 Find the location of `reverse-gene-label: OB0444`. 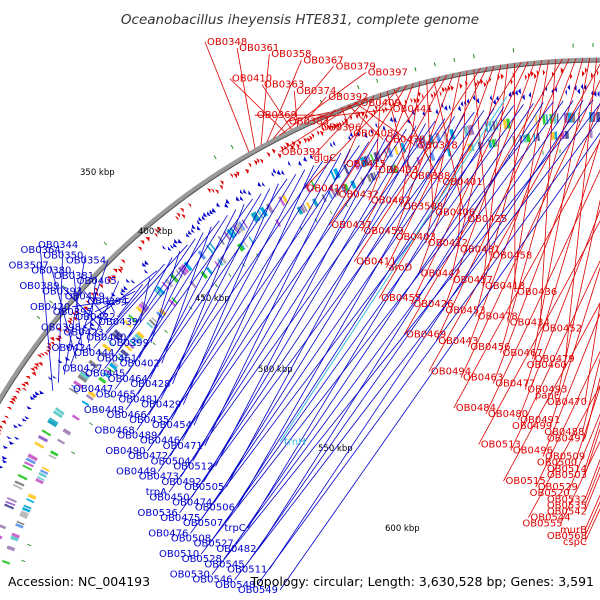

reverse-gene-label: OB0444 is located at coordinates (94, 353).